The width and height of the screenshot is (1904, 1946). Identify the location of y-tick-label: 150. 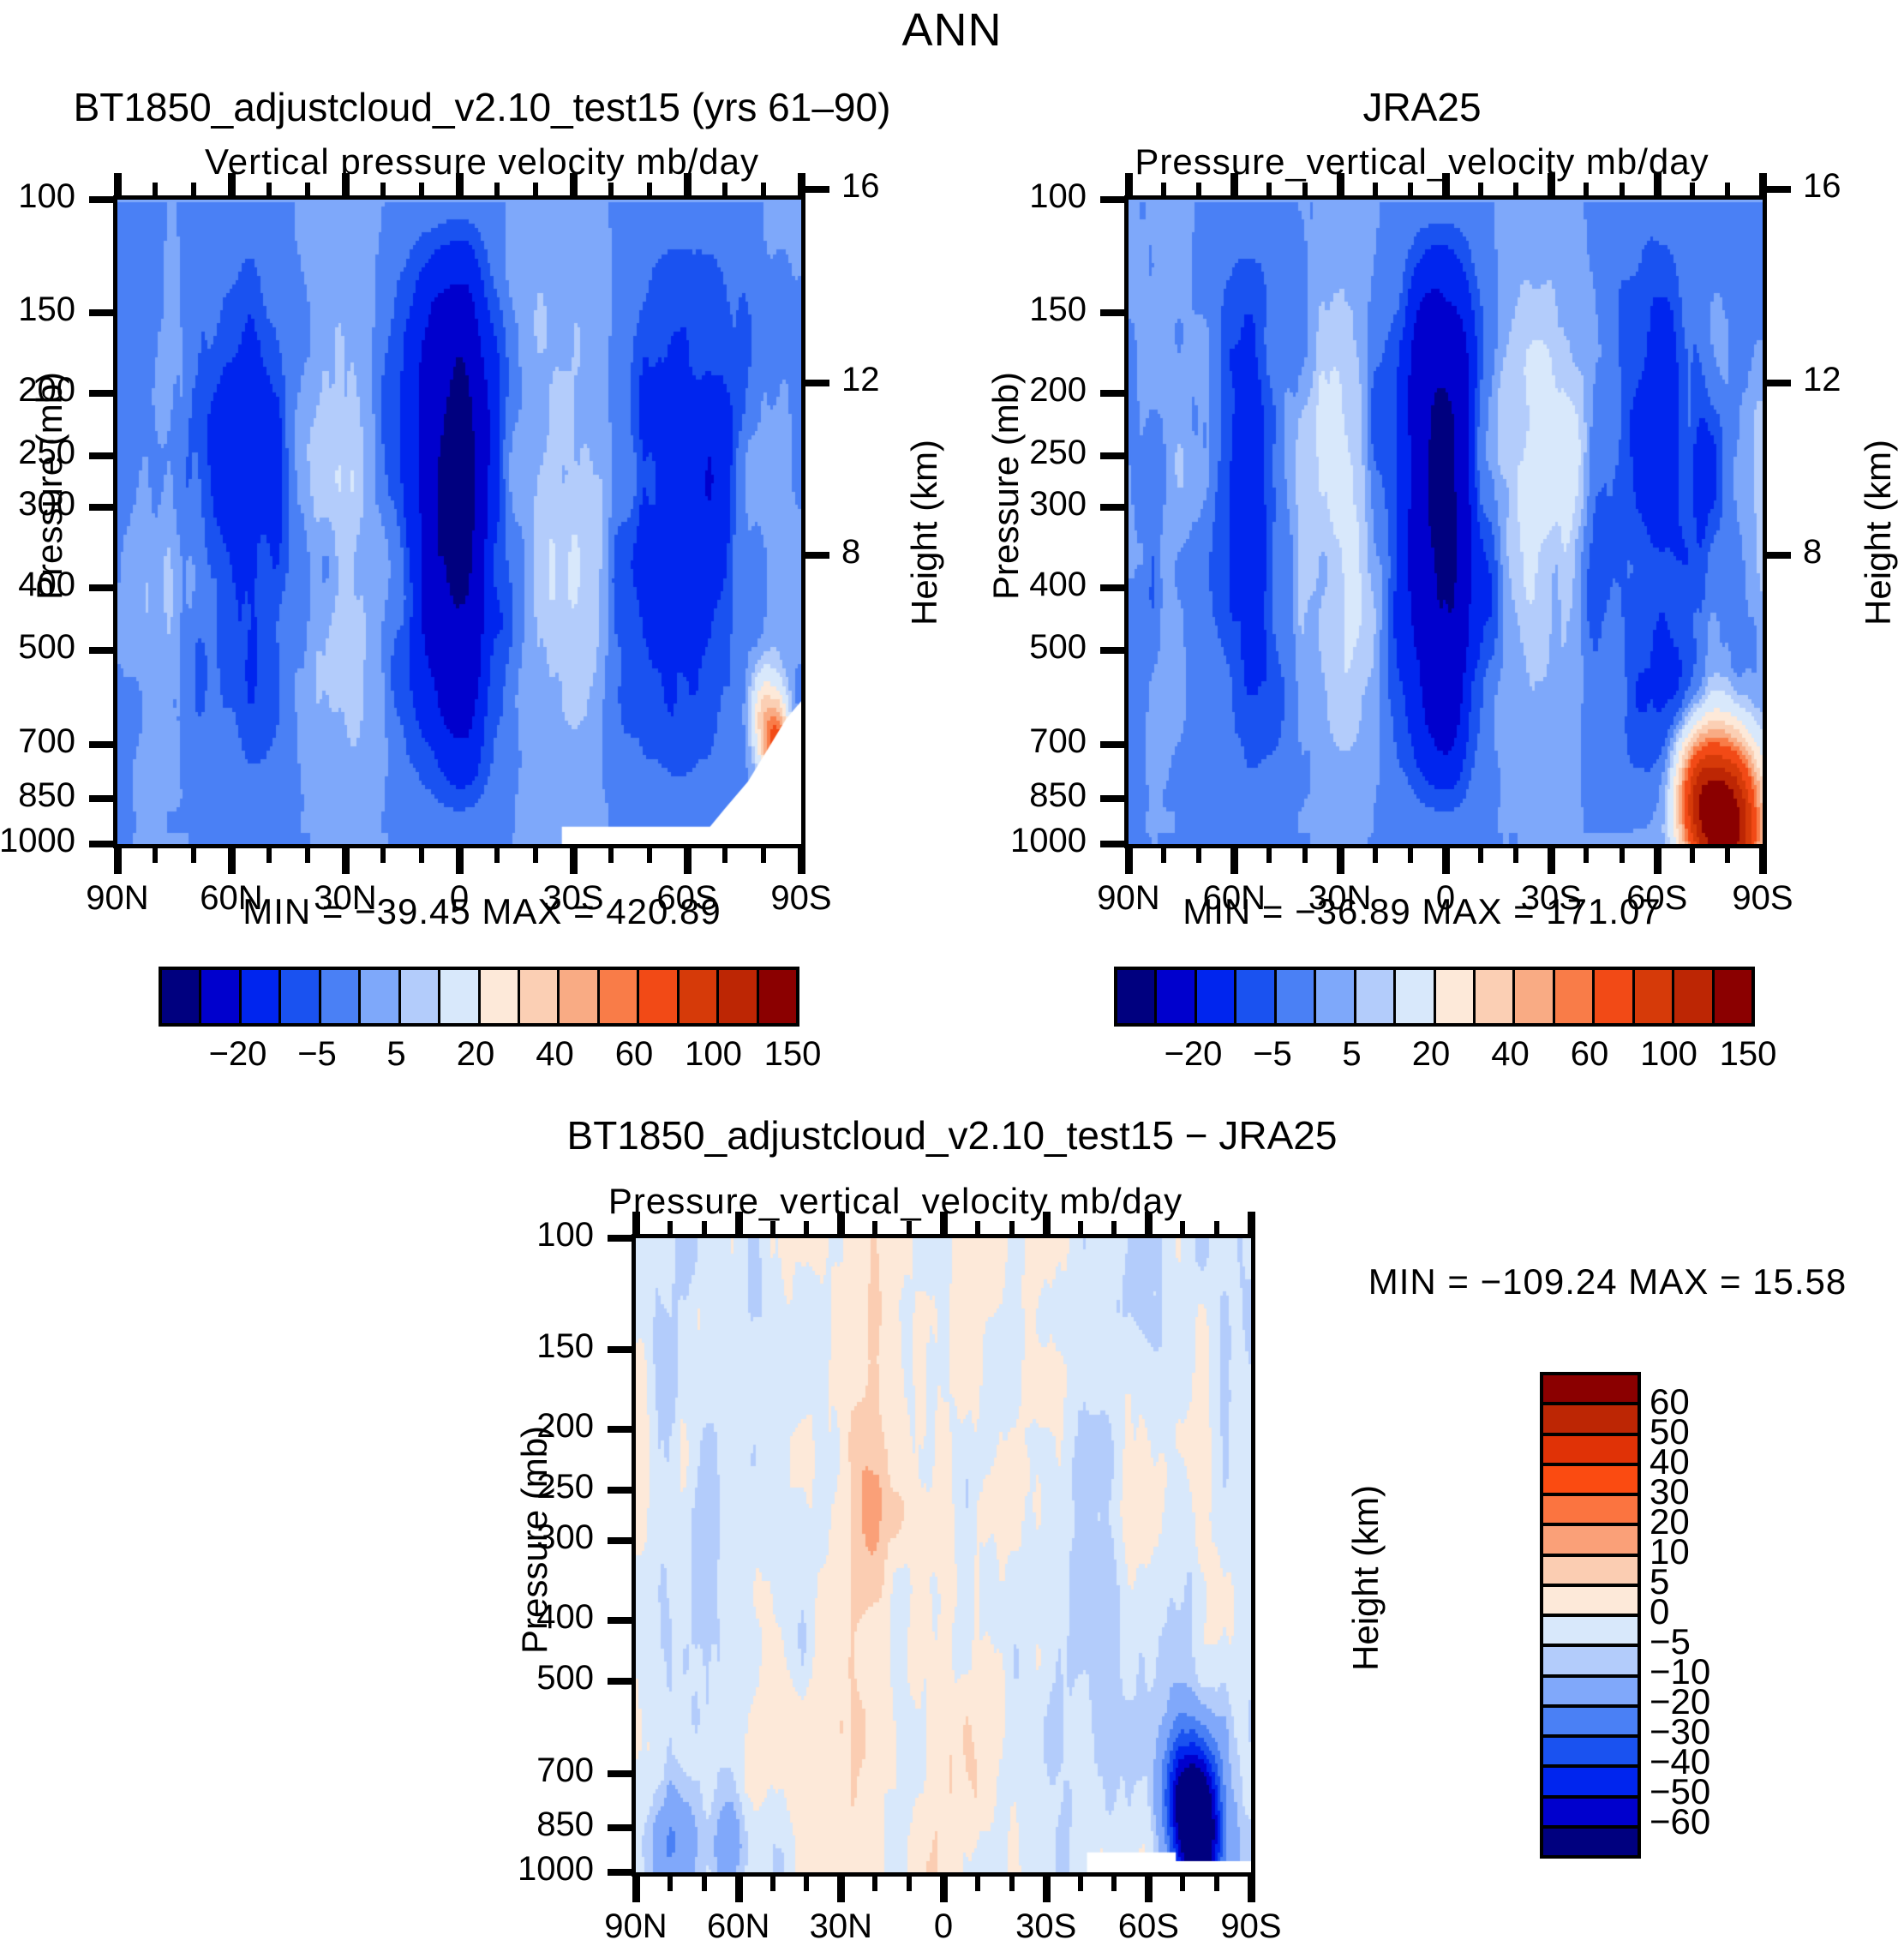
(1058, 309).